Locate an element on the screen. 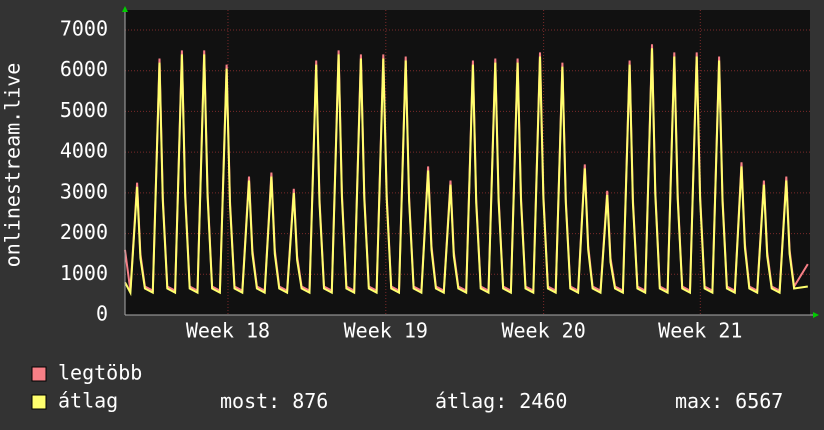  stat: átlag: 2460 is located at coordinates (501, 401).